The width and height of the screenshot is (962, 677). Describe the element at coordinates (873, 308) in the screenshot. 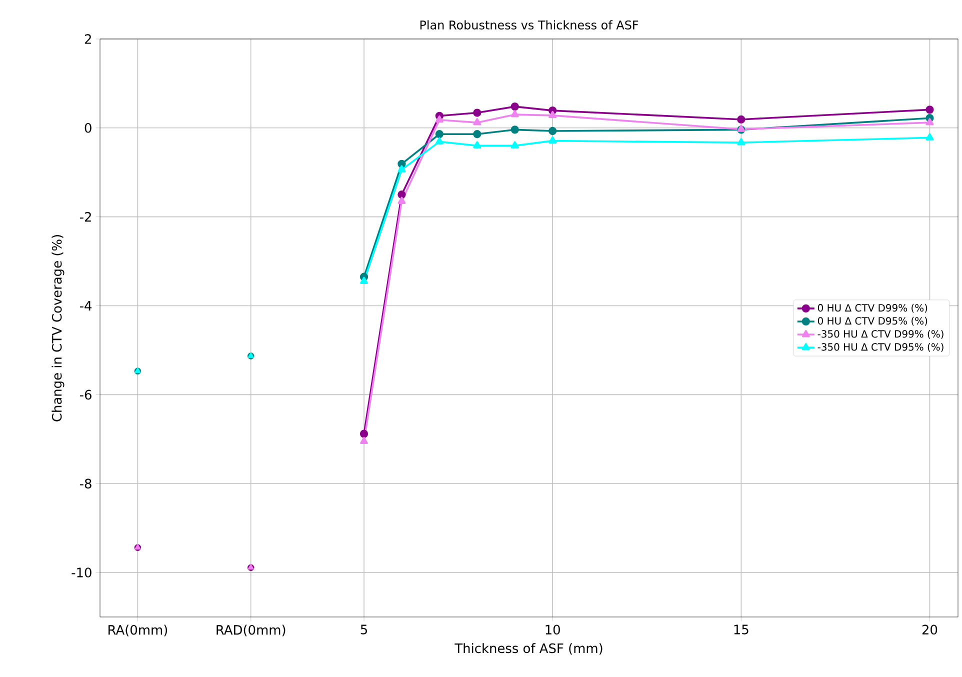

I see `legend-label: 0 HU Δ CTV D99% (%)` at that location.